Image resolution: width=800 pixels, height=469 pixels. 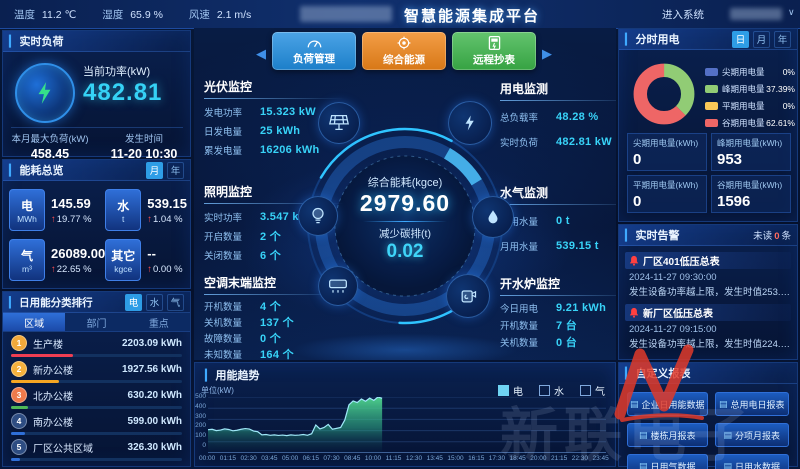 I want to click on rank-bar-fill, so click(x=18, y=433).